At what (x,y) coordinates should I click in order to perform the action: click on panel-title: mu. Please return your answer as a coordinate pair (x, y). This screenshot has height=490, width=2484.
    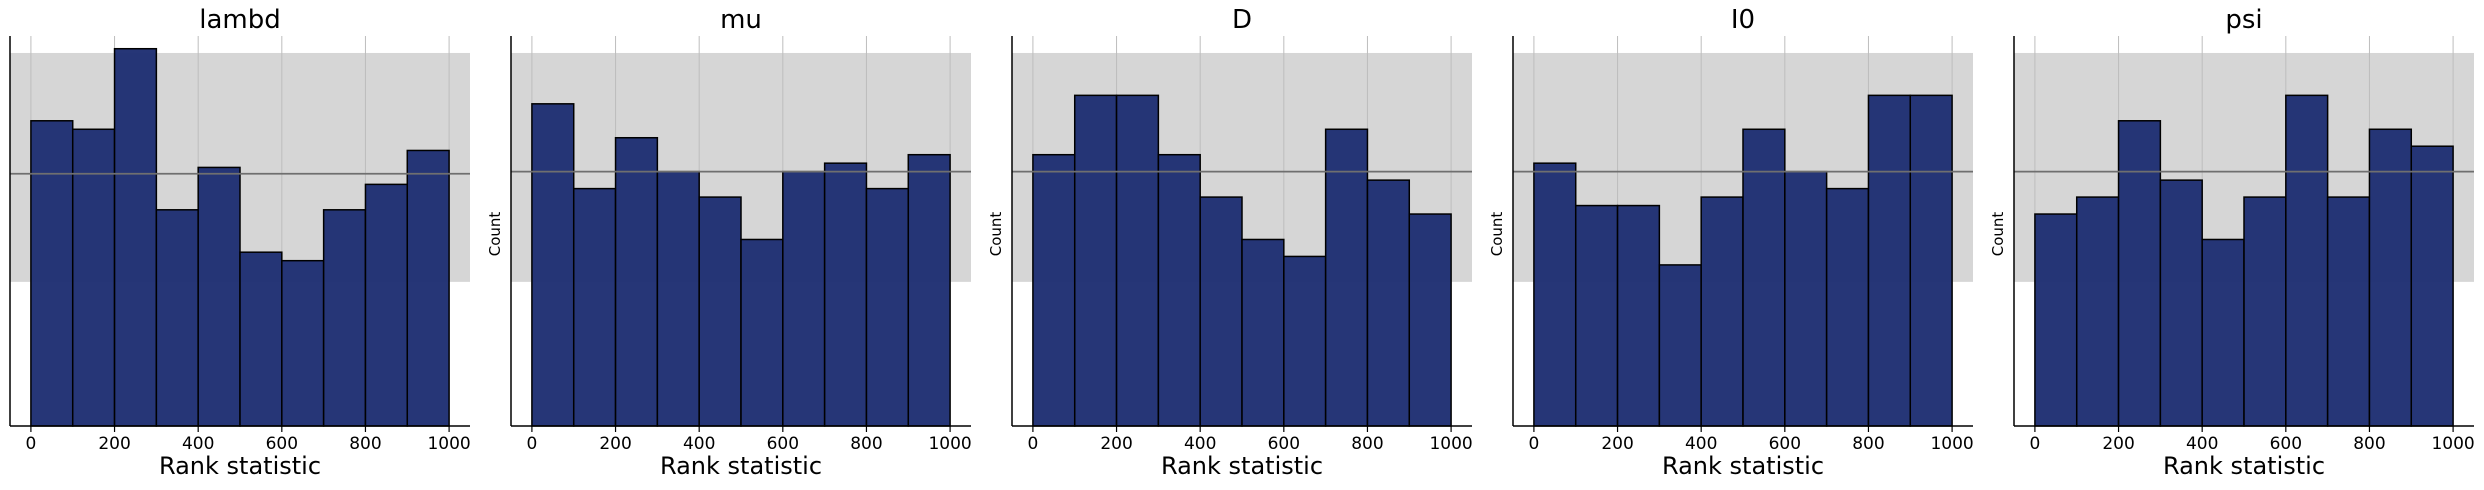
    Looking at the image, I should click on (741, 20).